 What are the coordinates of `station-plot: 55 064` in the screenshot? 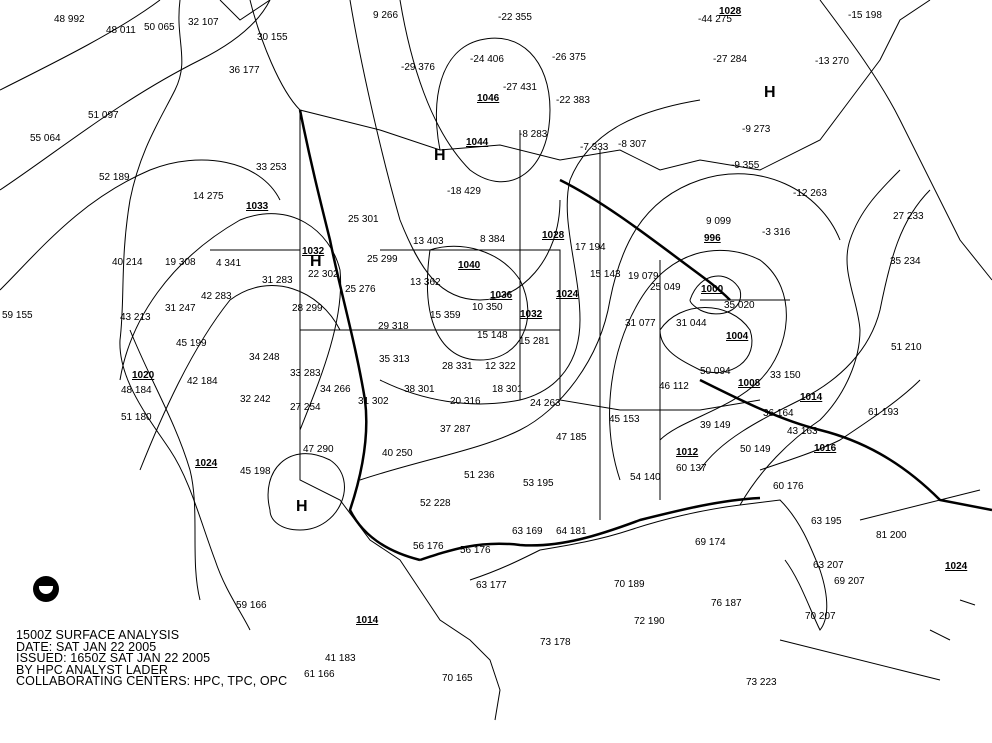 It's located at (45, 138).